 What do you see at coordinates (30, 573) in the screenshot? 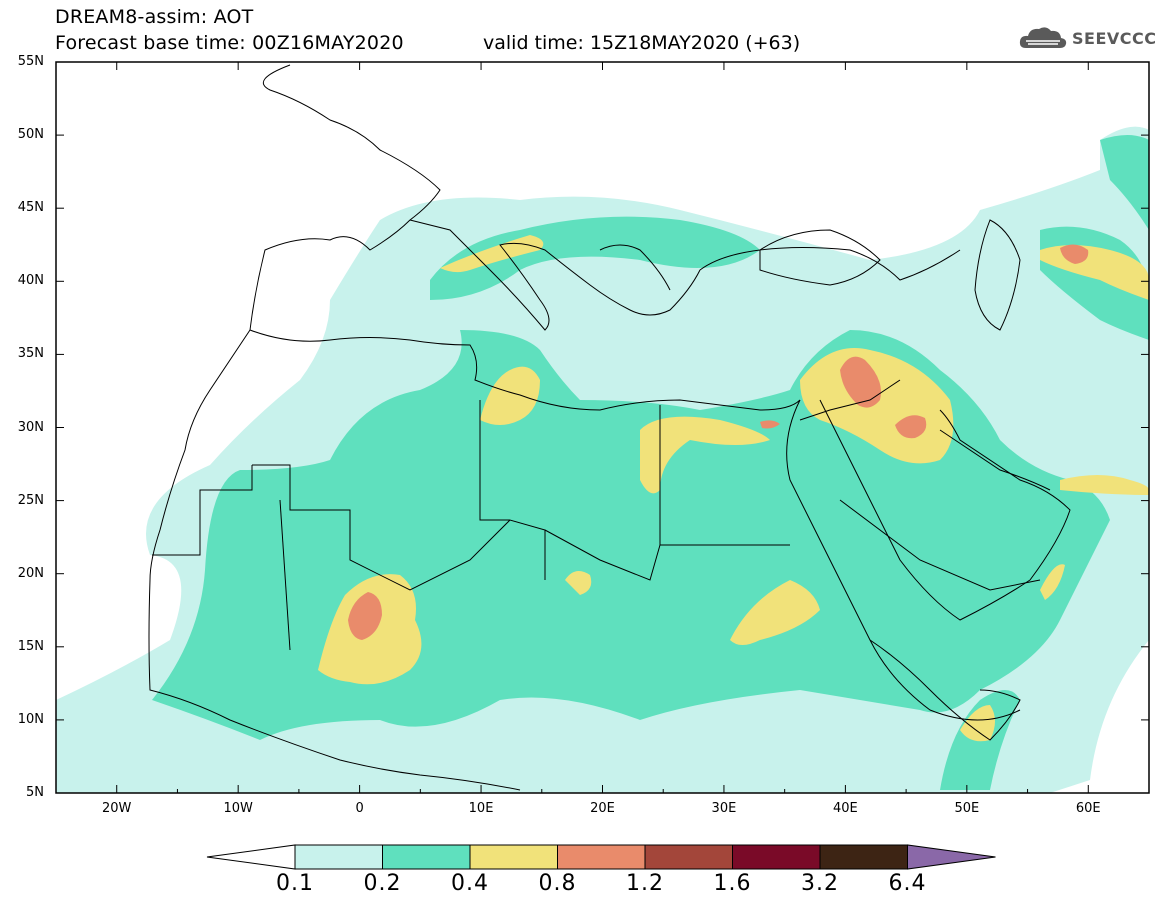
I see `lat-label: 20N` at bounding box center [30, 573].